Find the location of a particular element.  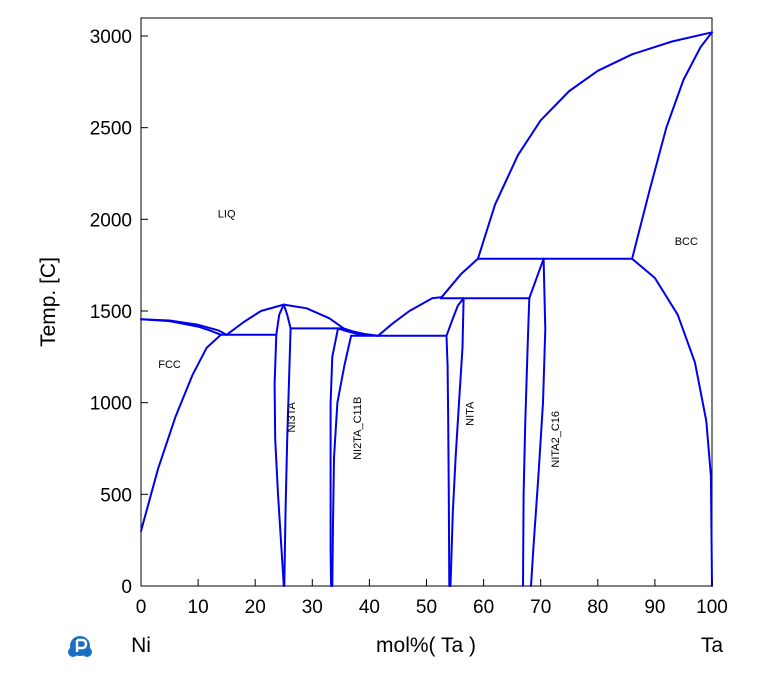

phase-label-nita: NITA is located at coordinates (470, 413).